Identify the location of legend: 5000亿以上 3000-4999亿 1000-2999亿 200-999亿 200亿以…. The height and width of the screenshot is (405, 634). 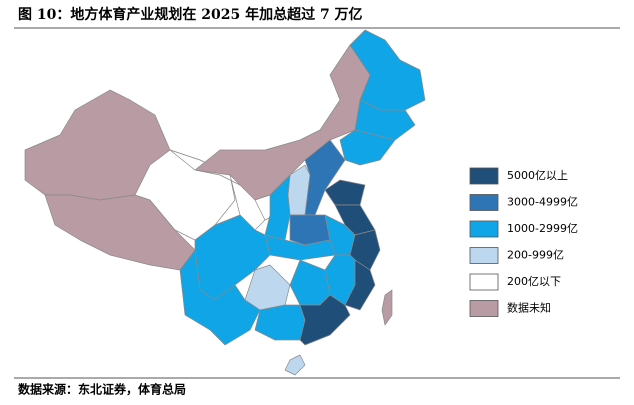
(523, 242).